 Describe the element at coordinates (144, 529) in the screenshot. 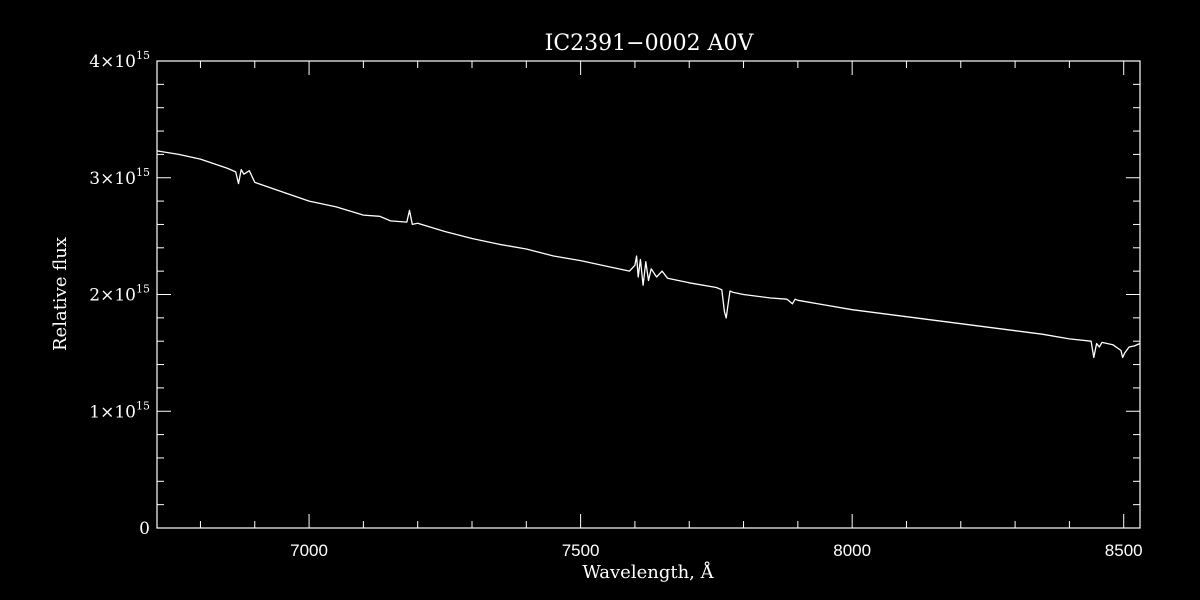

I see `y-tick-label: 0` at that location.